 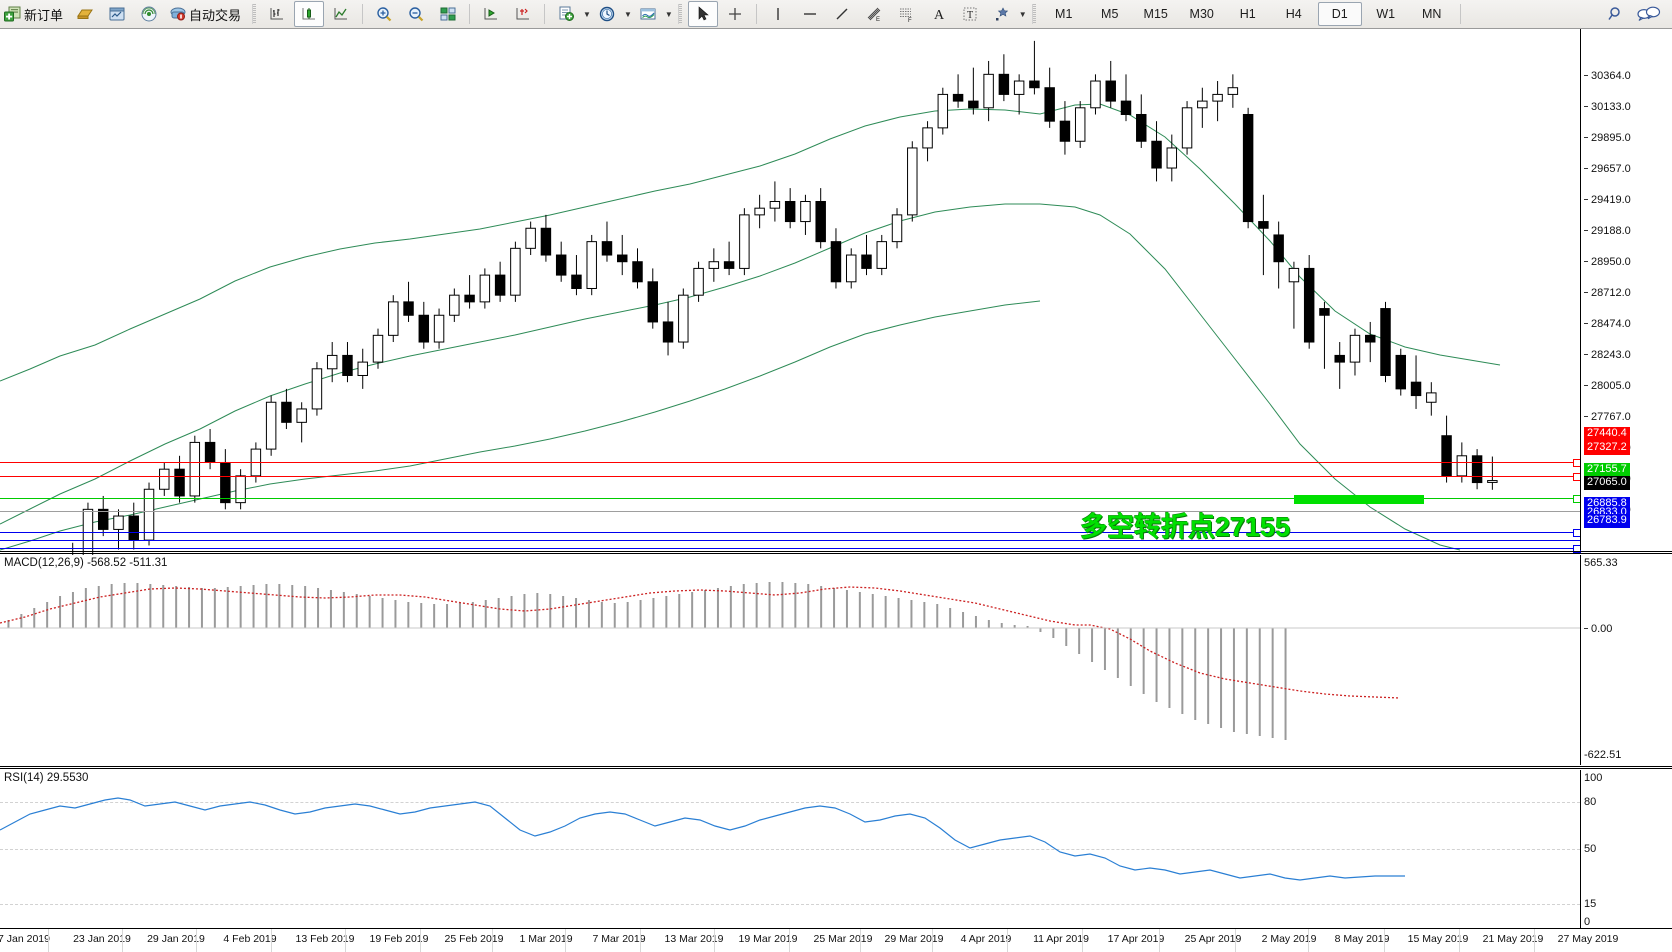 What do you see at coordinates (1607, 448) in the screenshot?
I see `resistance-2-tag: 27327.2` at bounding box center [1607, 448].